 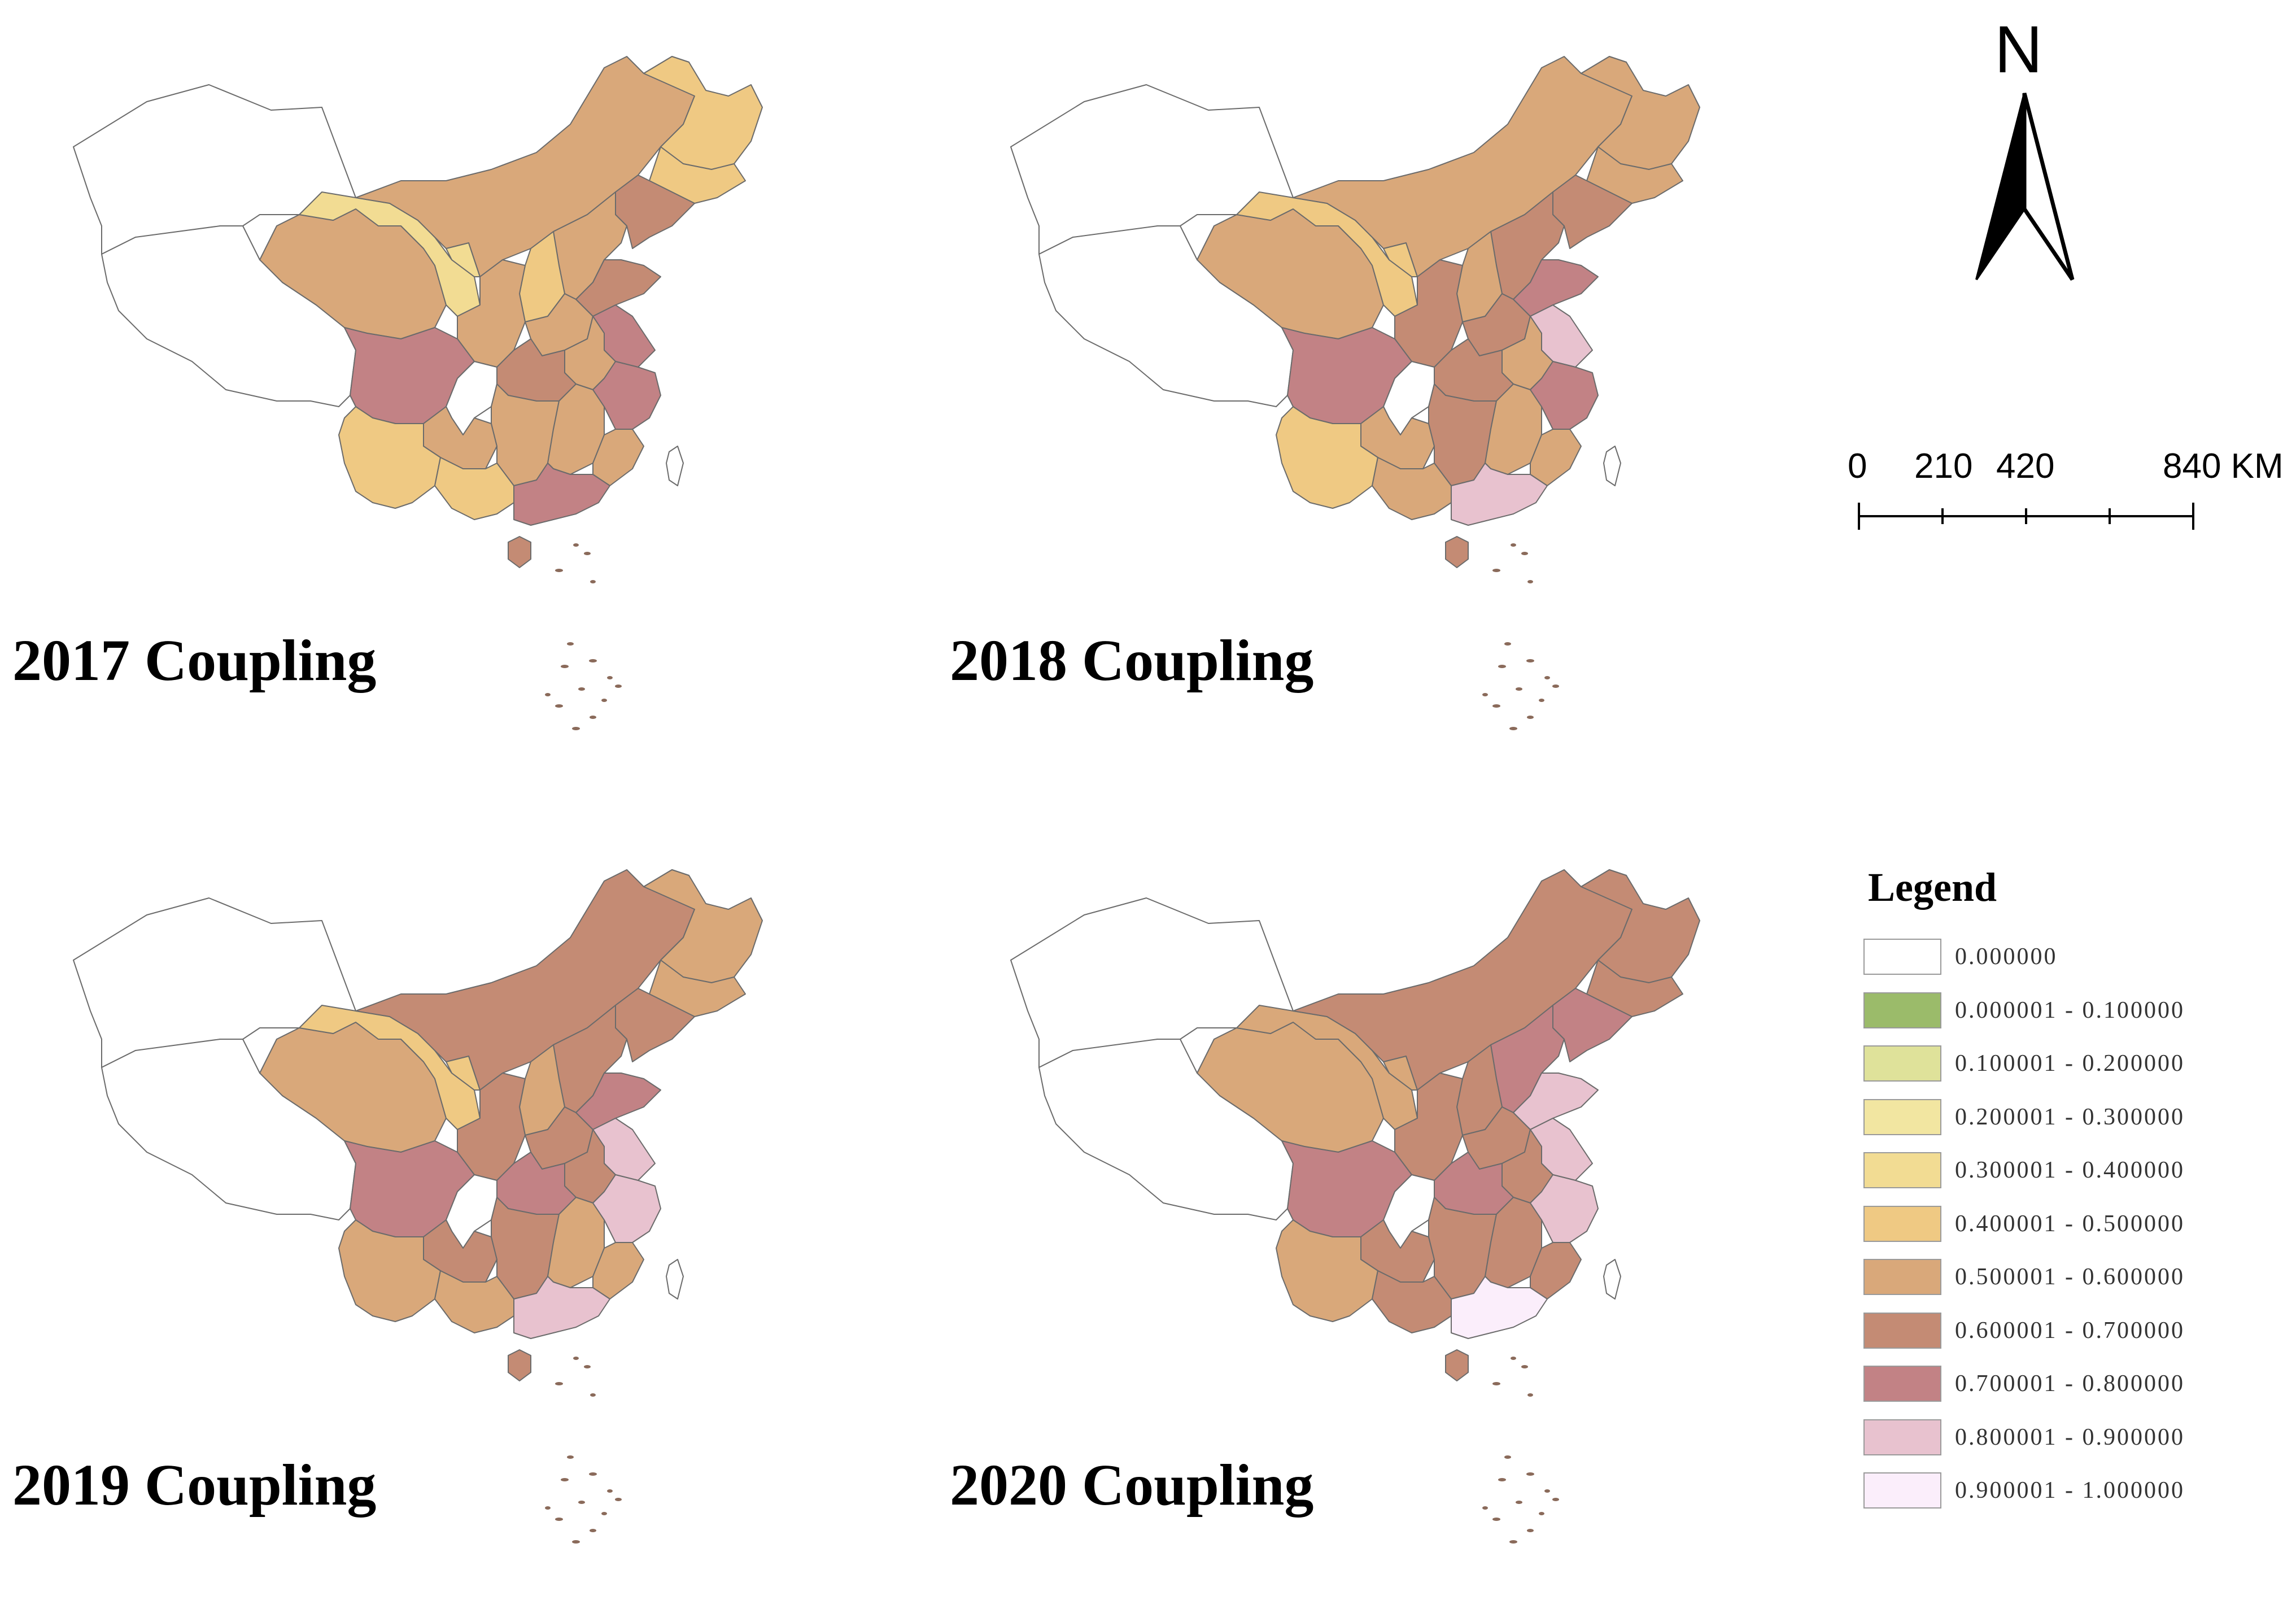 I want to click on legend-item: 0.400001 - 0.500000, so click(x=2078, y=1224).